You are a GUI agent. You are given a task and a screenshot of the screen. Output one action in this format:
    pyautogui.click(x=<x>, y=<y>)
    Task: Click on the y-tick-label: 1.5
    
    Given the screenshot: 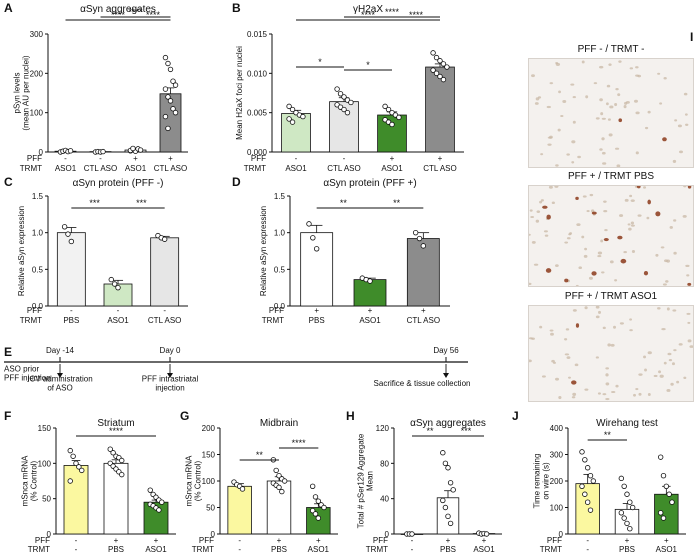 What is the action you would take?
    pyautogui.click(x=280, y=196)
    